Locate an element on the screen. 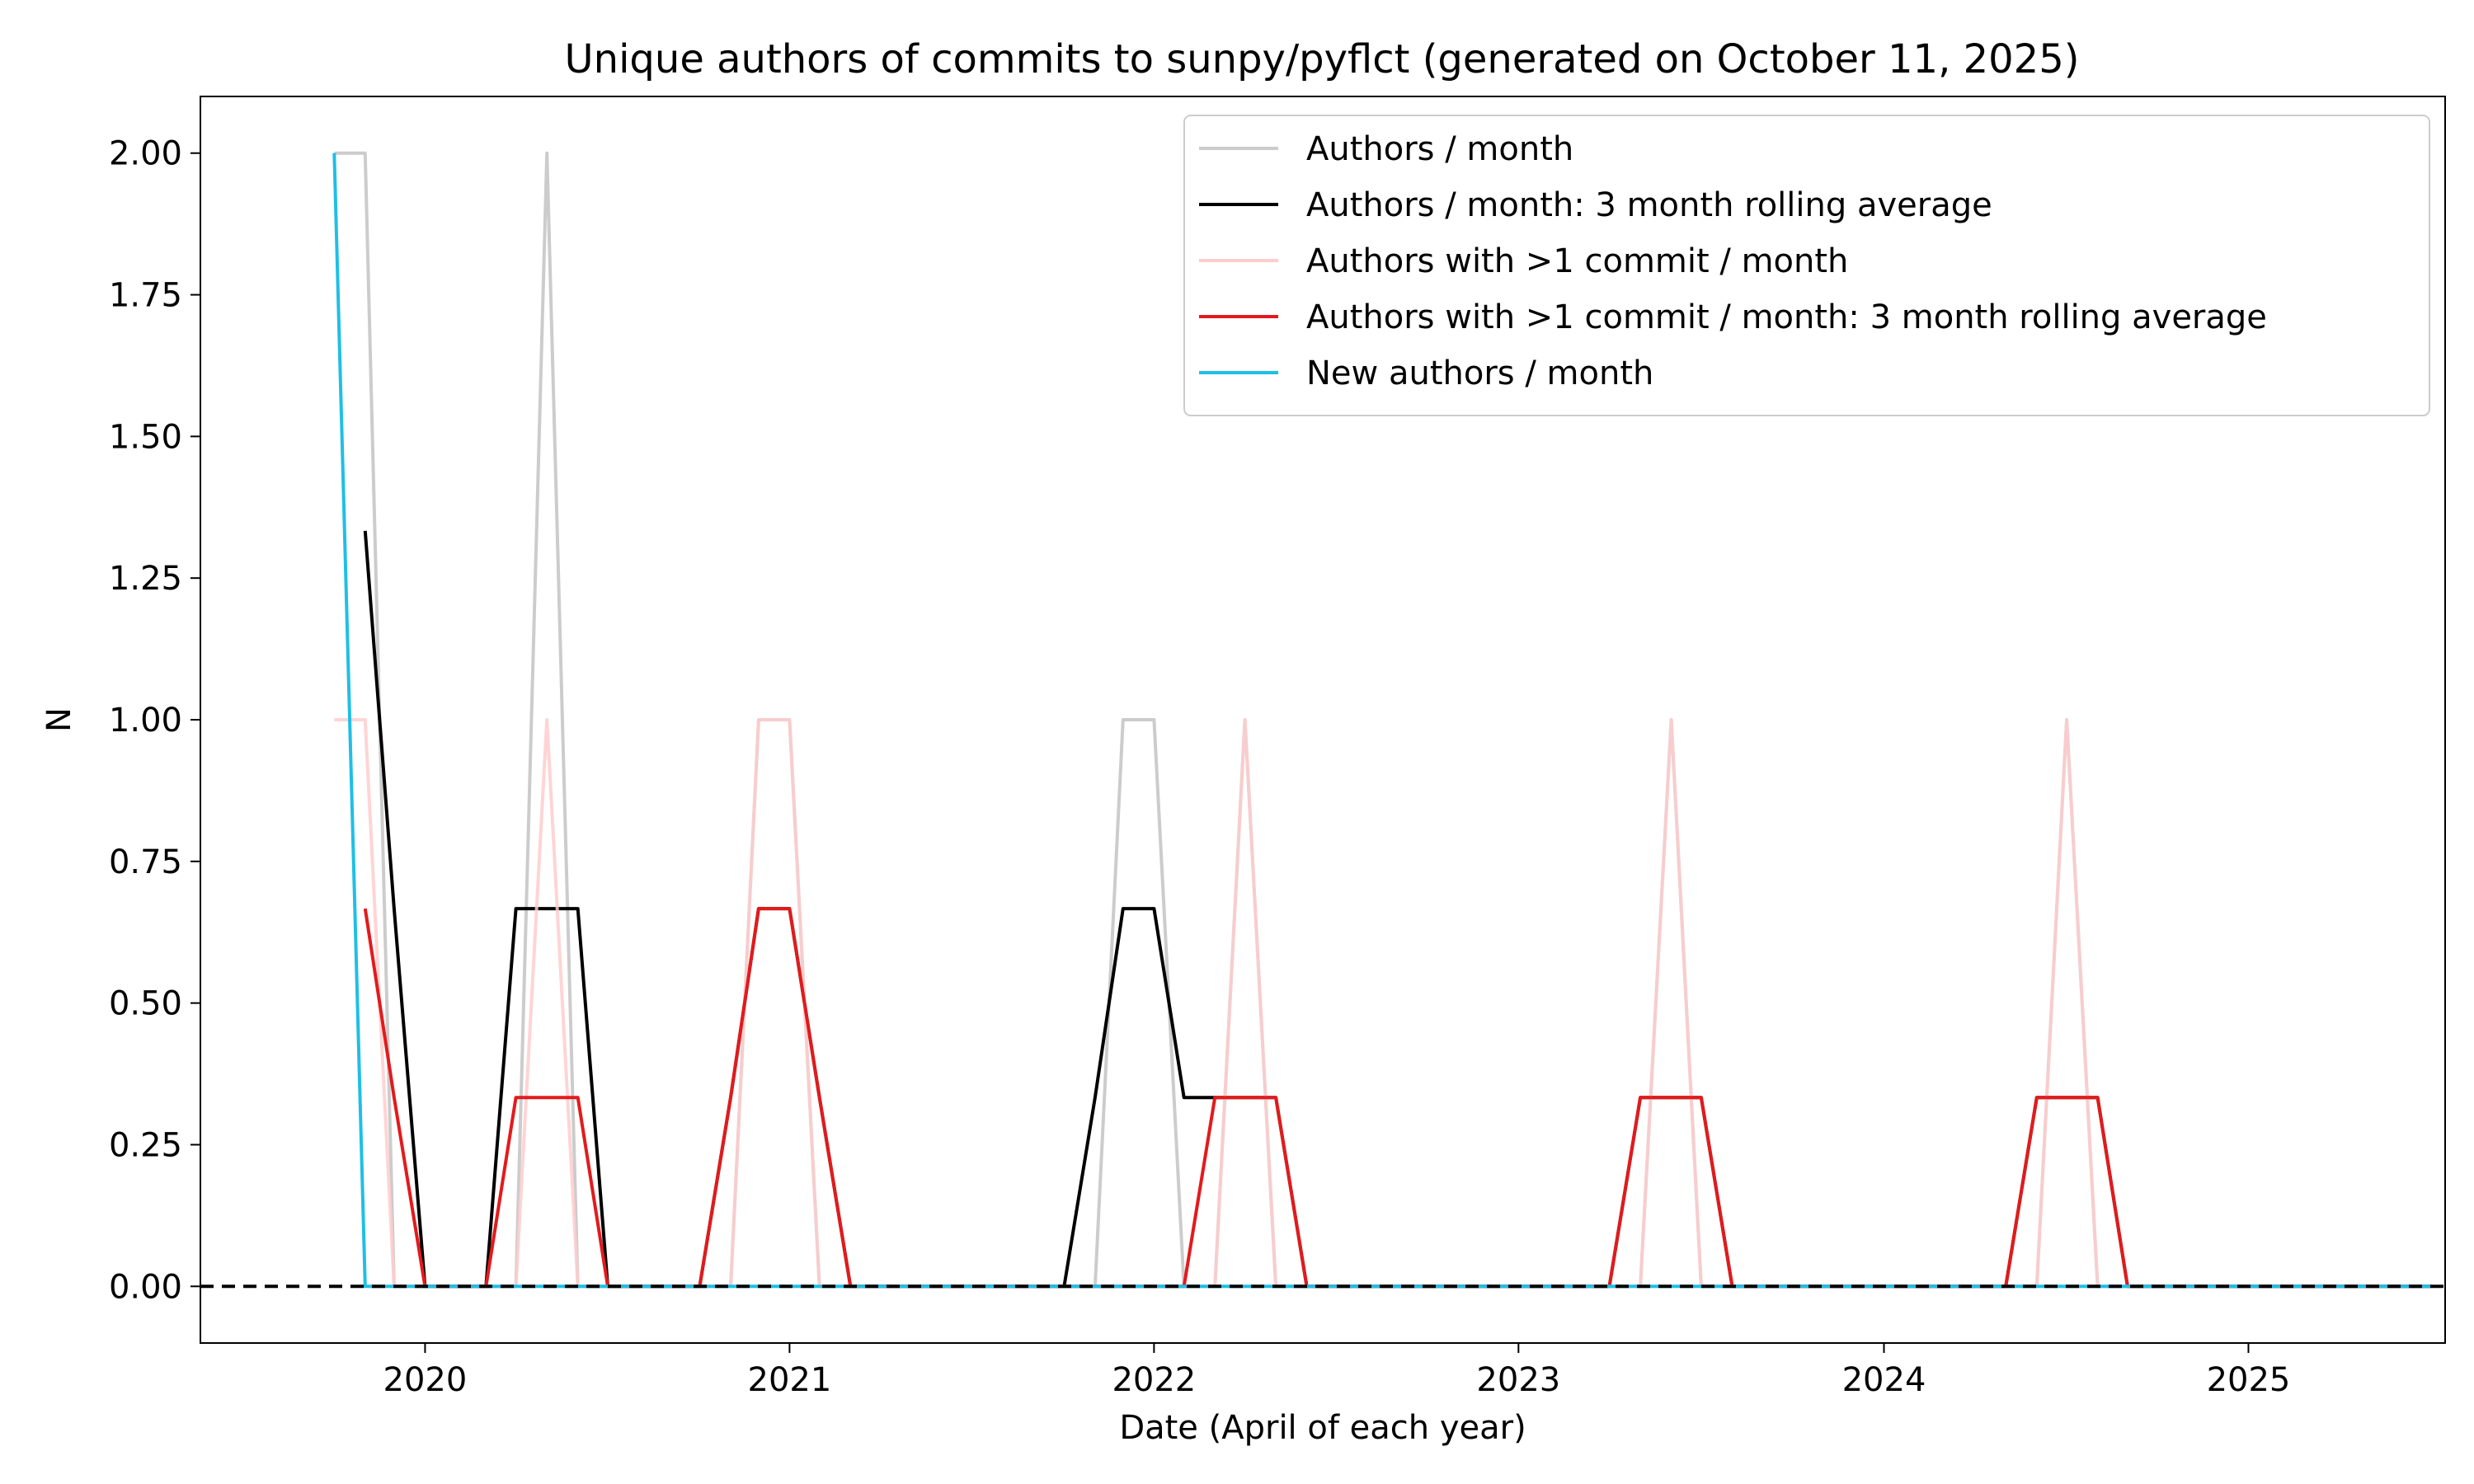 The height and width of the screenshot is (1484, 2474). y-tick-label: 0.50 is located at coordinates (145, 1004).